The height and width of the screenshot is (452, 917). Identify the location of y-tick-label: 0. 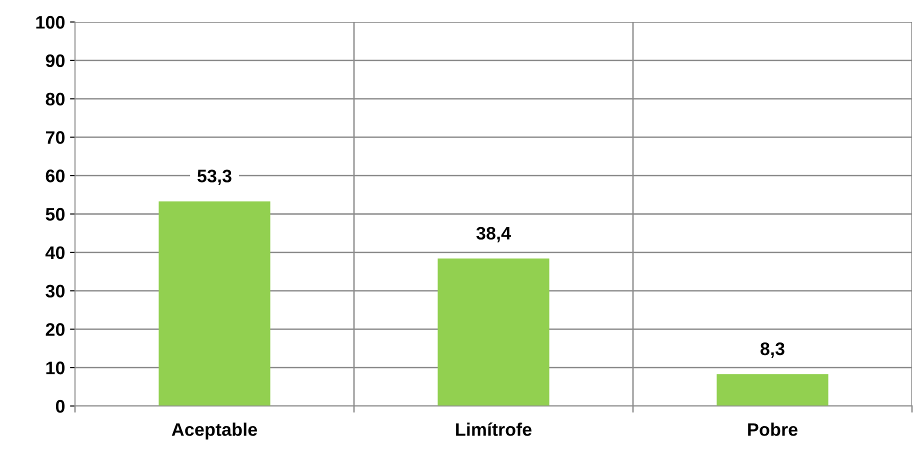
(60, 406).